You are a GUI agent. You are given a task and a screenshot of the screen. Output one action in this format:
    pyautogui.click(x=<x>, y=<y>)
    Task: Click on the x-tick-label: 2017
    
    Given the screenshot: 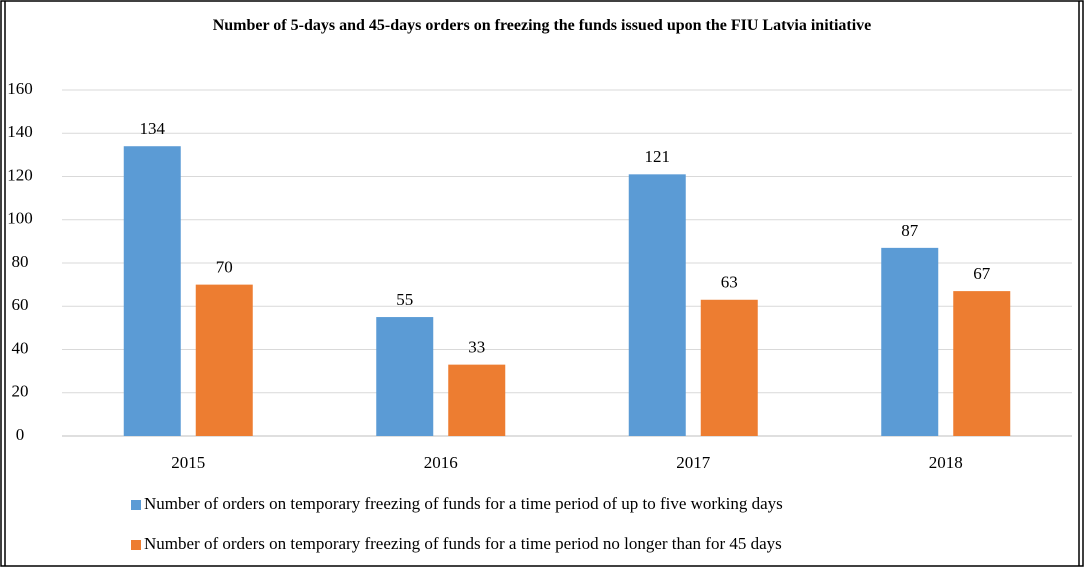 What is the action you would take?
    pyautogui.click(x=693, y=462)
    